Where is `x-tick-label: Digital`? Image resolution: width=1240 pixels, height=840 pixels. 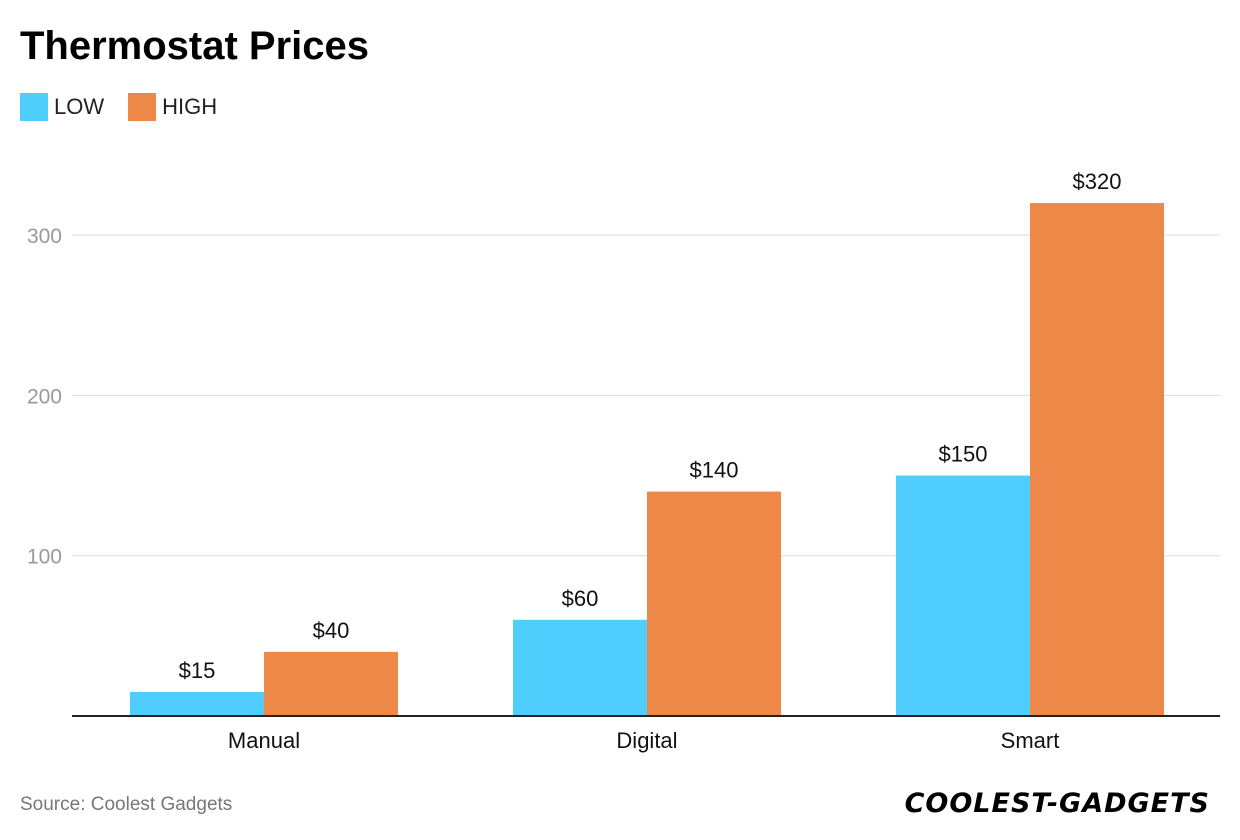
x-tick-label: Digital is located at coordinates (646, 740).